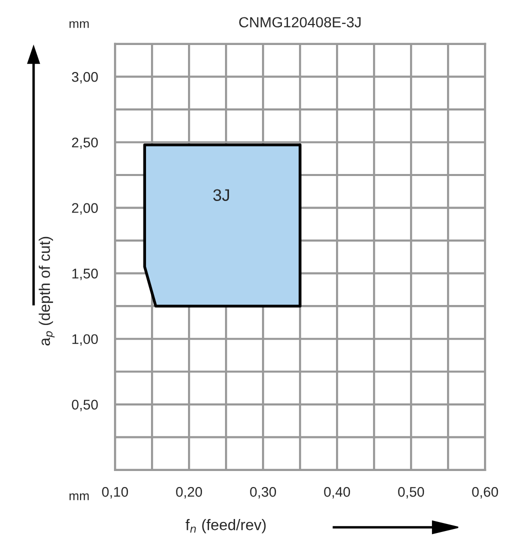 Image resolution: width=509 pixels, height=549 pixels. Describe the element at coordinates (46, 291) in the screenshot. I see `y-axis-title: a$_{p}$ (depth of cut)` at that location.